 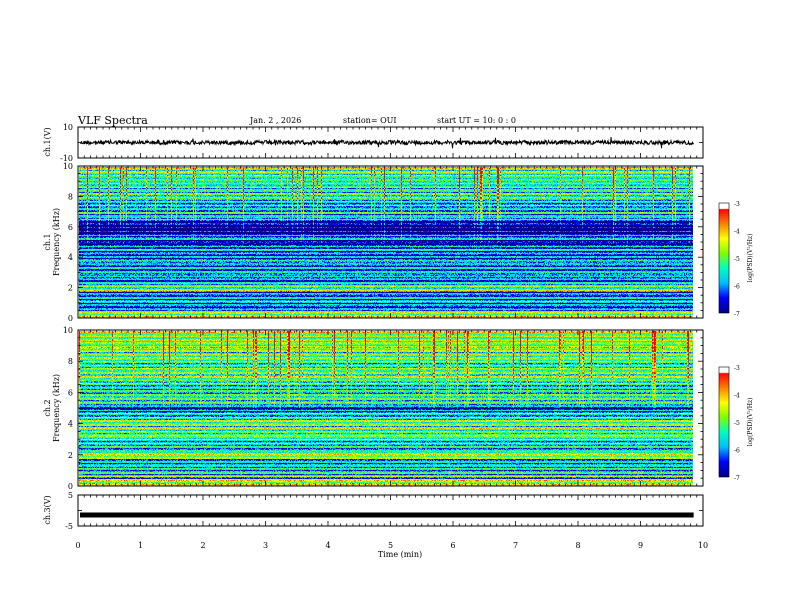 I want to click on ch1-waveform-line, so click(x=386, y=143).